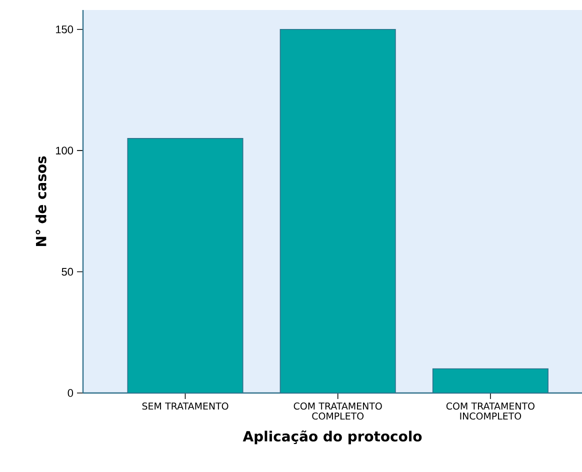 The width and height of the screenshot is (582, 472). Describe the element at coordinates (185, 406) in the screenshot. I see `x-tick-label: SEM TRATAMENTO` at that location.